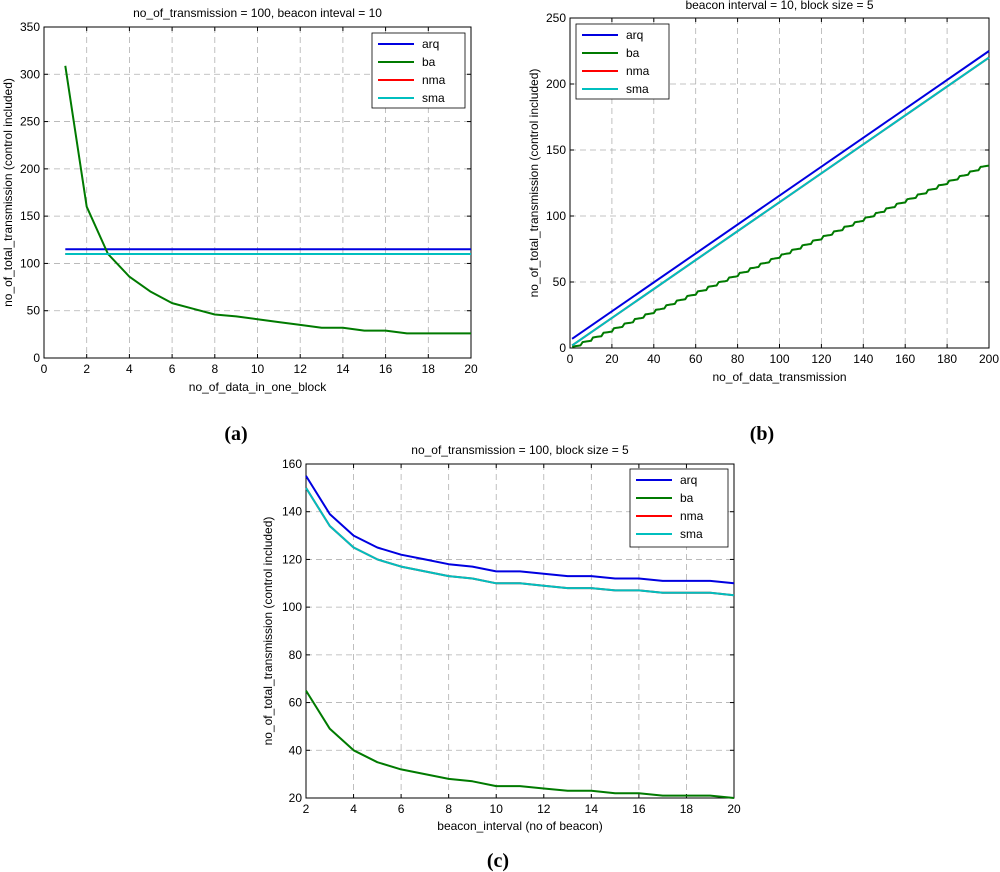 The image size is (1000, 872). I want to click on x-axis-label: beacon_interval (no of beacon), so click(519, 826).